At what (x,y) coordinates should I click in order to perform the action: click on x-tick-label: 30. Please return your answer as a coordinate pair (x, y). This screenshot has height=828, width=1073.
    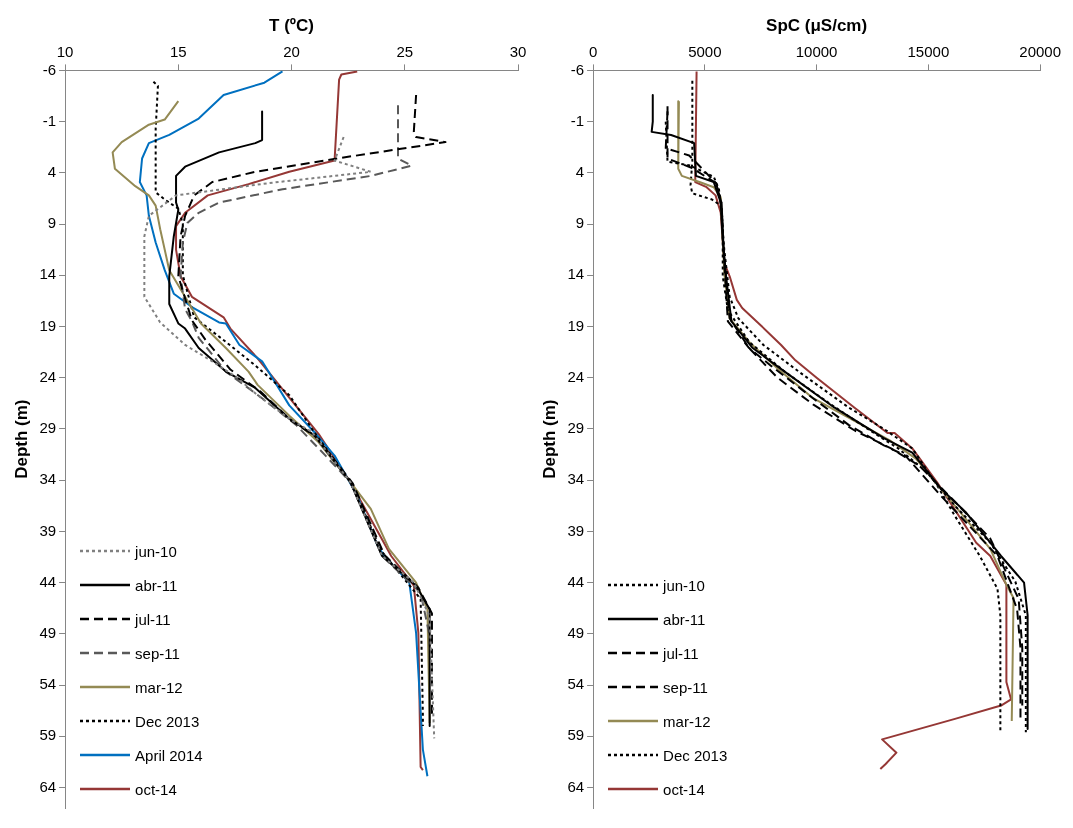
    Looking at the image, I should click on (518, 51).